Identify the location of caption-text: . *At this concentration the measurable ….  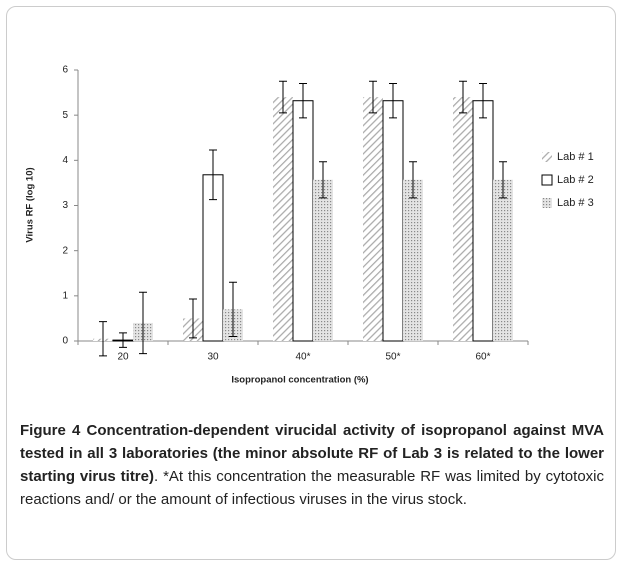
(312, 488).